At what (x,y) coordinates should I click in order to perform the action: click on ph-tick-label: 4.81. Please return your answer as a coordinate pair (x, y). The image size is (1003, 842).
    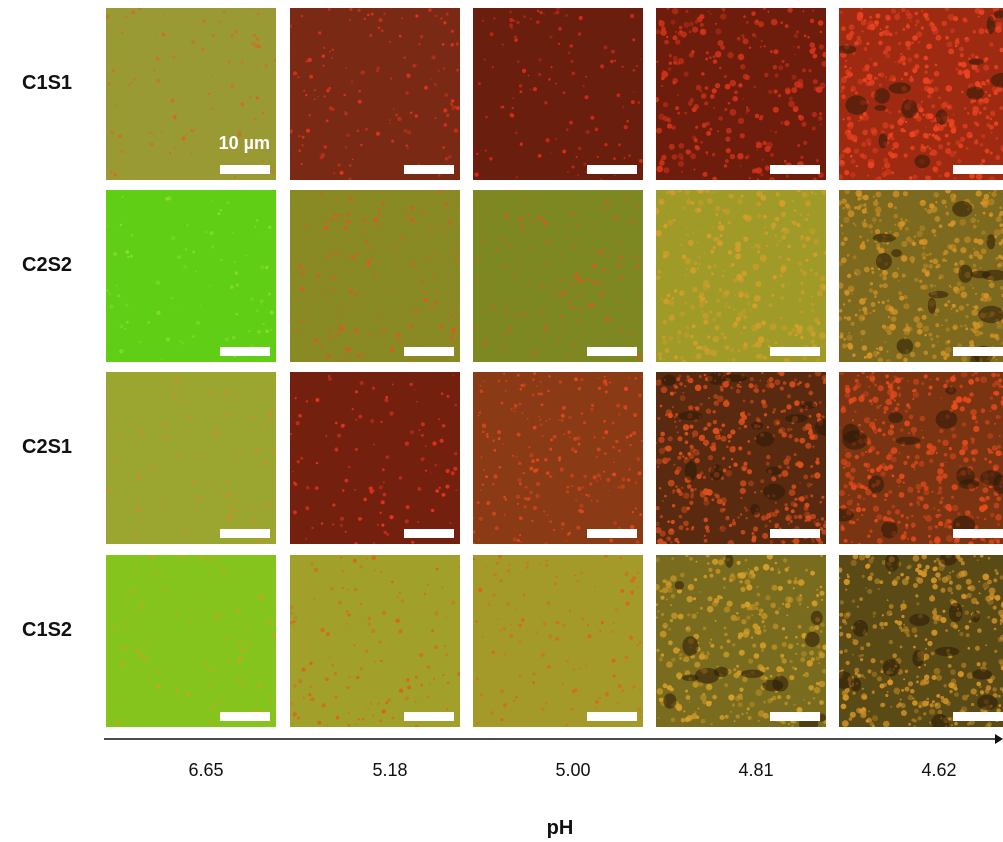
    Looking at the image, I should click on (756, 770).